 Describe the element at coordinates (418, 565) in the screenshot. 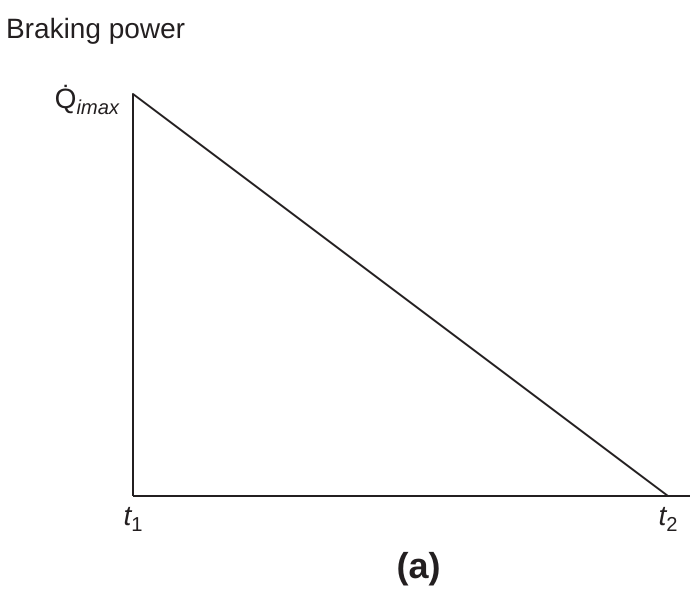

I see `text: (a)` at that location.